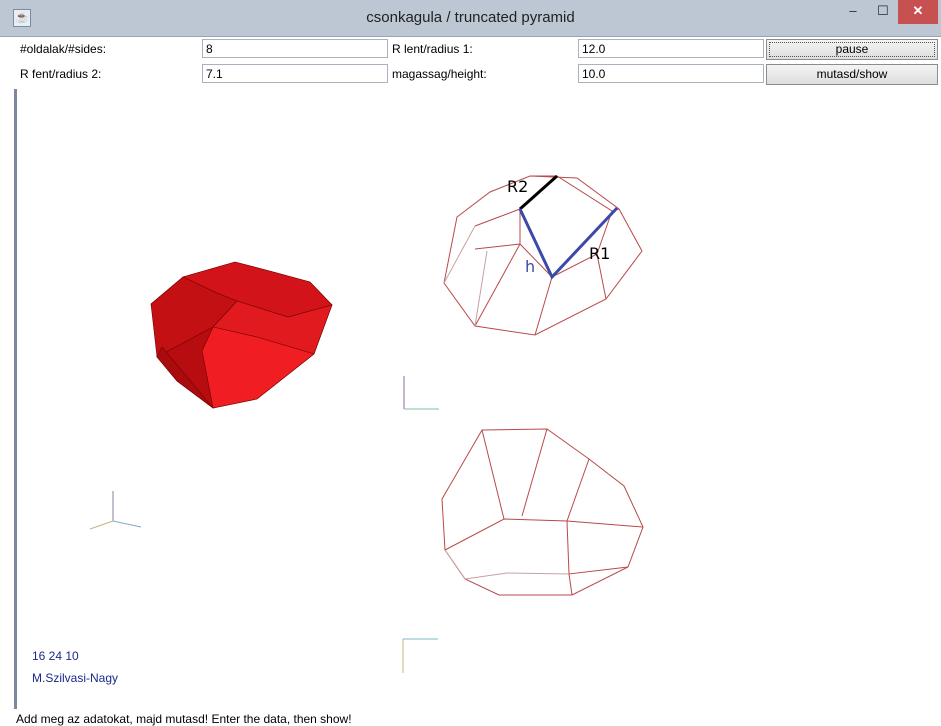 This screenshot has width=941, height=726. What do you see at coordinates (115, 510) in the screenshot?
I see `axes-icon-solid` at bounding box center [115, 510].